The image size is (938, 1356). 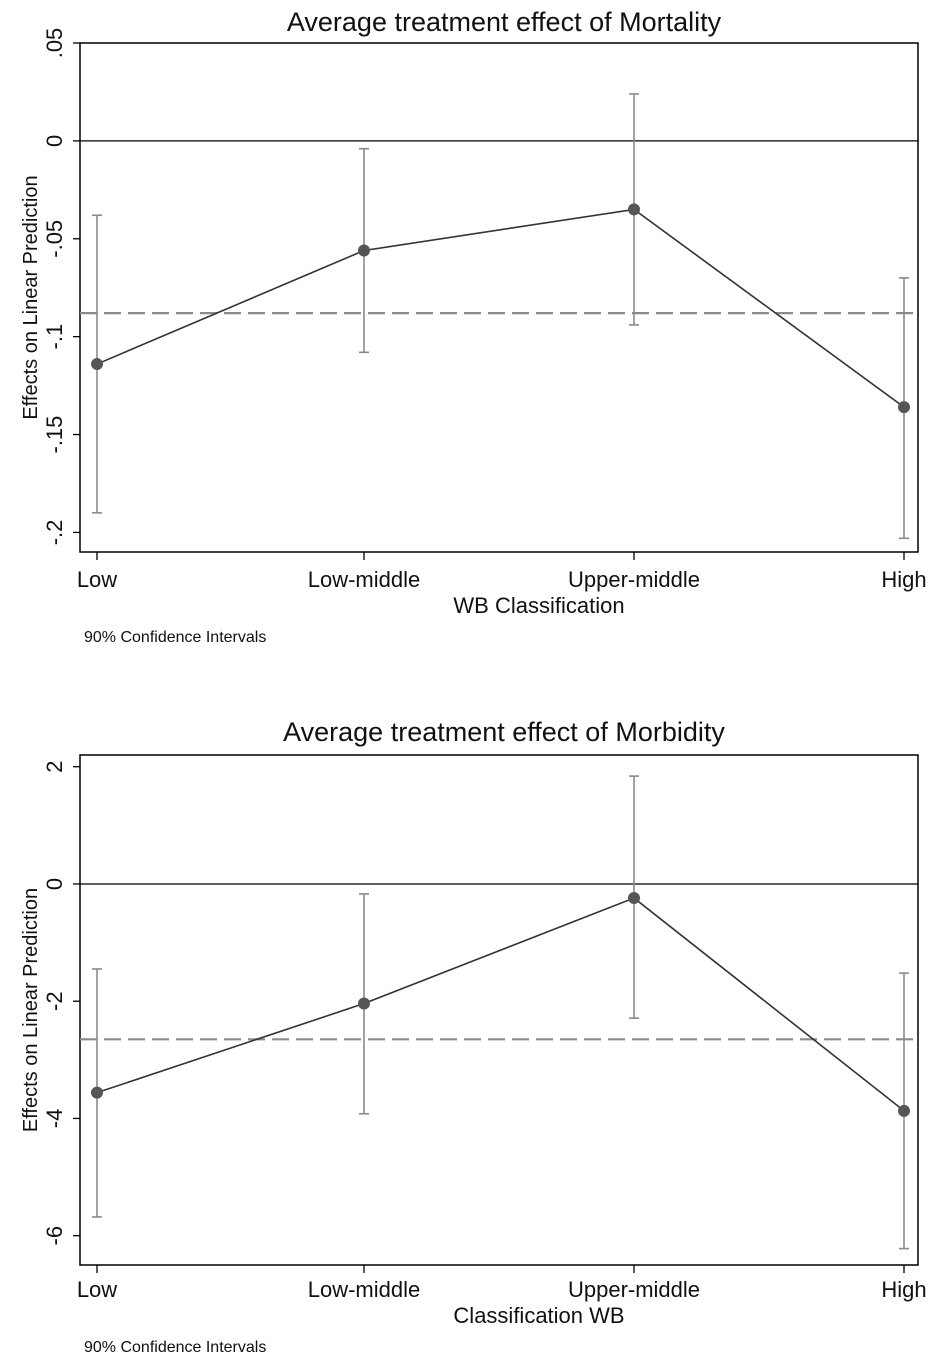 I want to click on chart-title: Average treatment effect of Morbidity, so click(x=504, y=732).